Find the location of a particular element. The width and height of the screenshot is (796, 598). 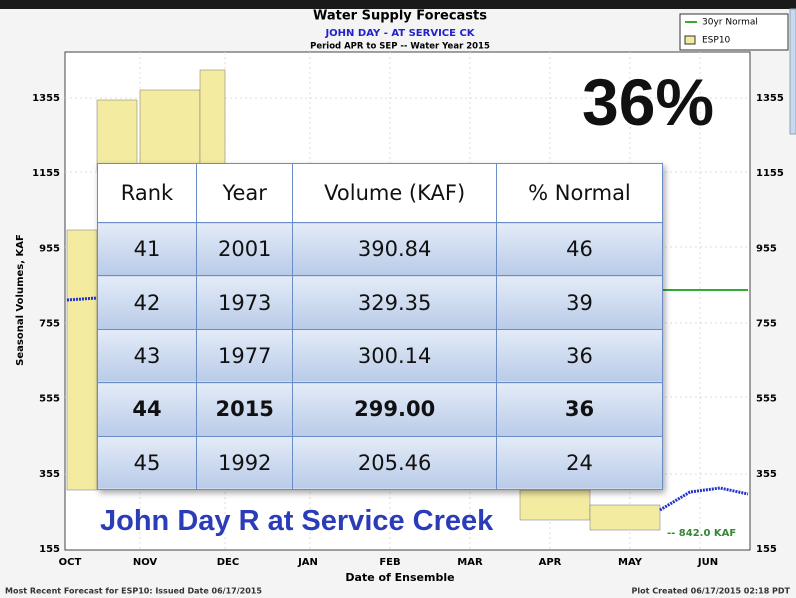

station: JOHN DAY - AT SERVICE CK is located at coordinates (399, 33).